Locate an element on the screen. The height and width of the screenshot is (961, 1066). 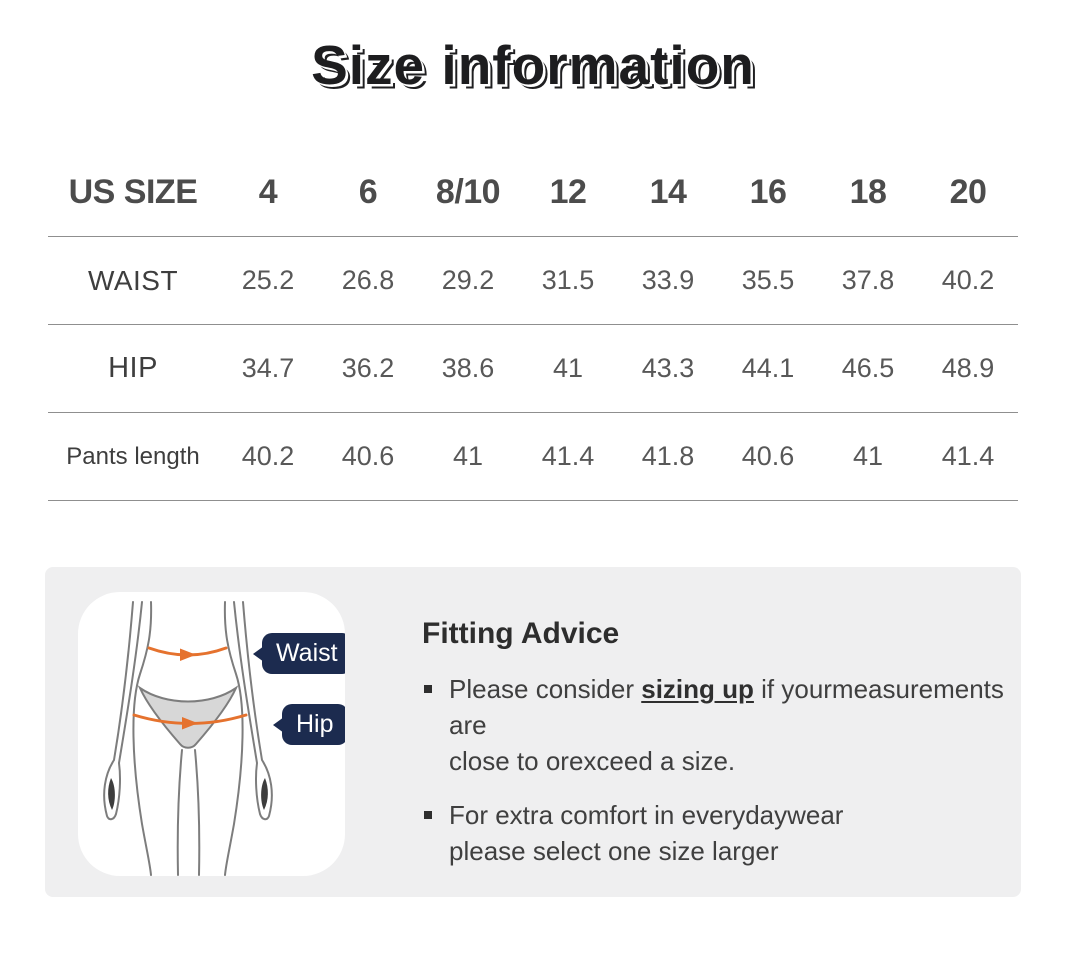
waist-value: 29.2 is located at coordinates (468, 280).